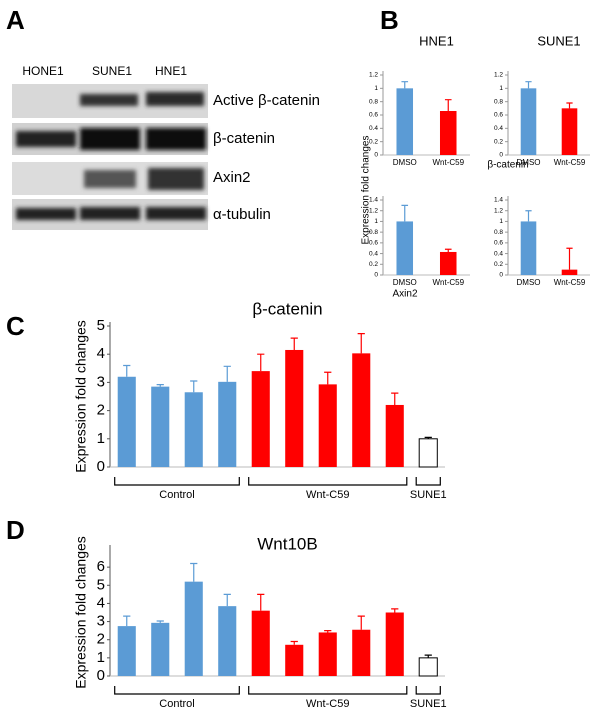 This screenshot has width=600, height=715. Describe the element at coordinates (101, 566) in the screenshot. I see `y-tick-label: 6` at that location.